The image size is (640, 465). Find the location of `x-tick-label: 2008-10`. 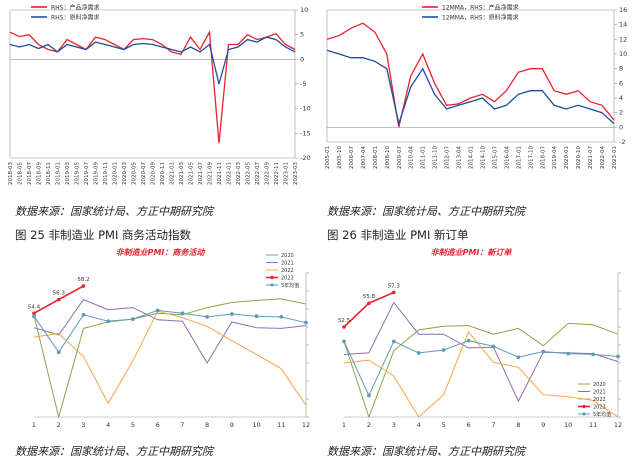

x-tick-label: 2008-10 is located at coordinates (388, 157).